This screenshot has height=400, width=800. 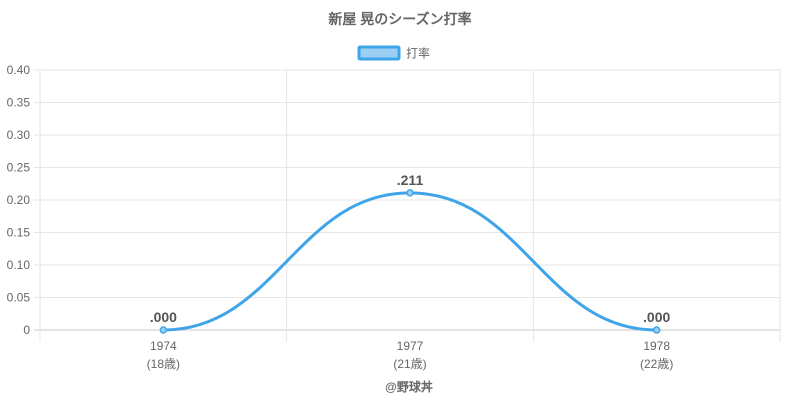 I want to click on chart-title: 新屋 晃のシーズン打率, so click(x=399, y=19).